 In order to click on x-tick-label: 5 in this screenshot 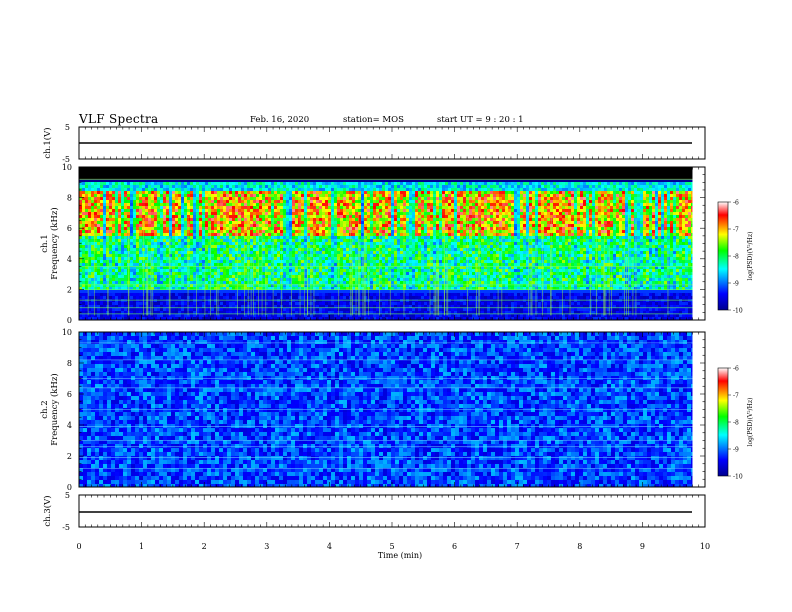, I will do `click(391, 546)`.